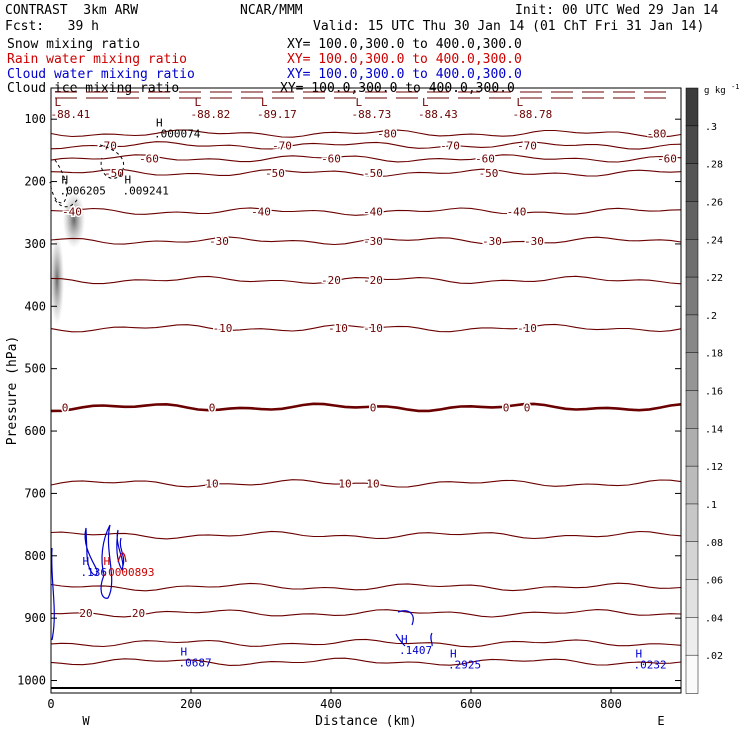  What do you see at coordinates (714, 429) in the screenshot?
I see `colorbar-tick: .14` at bounding box center [714, 429].